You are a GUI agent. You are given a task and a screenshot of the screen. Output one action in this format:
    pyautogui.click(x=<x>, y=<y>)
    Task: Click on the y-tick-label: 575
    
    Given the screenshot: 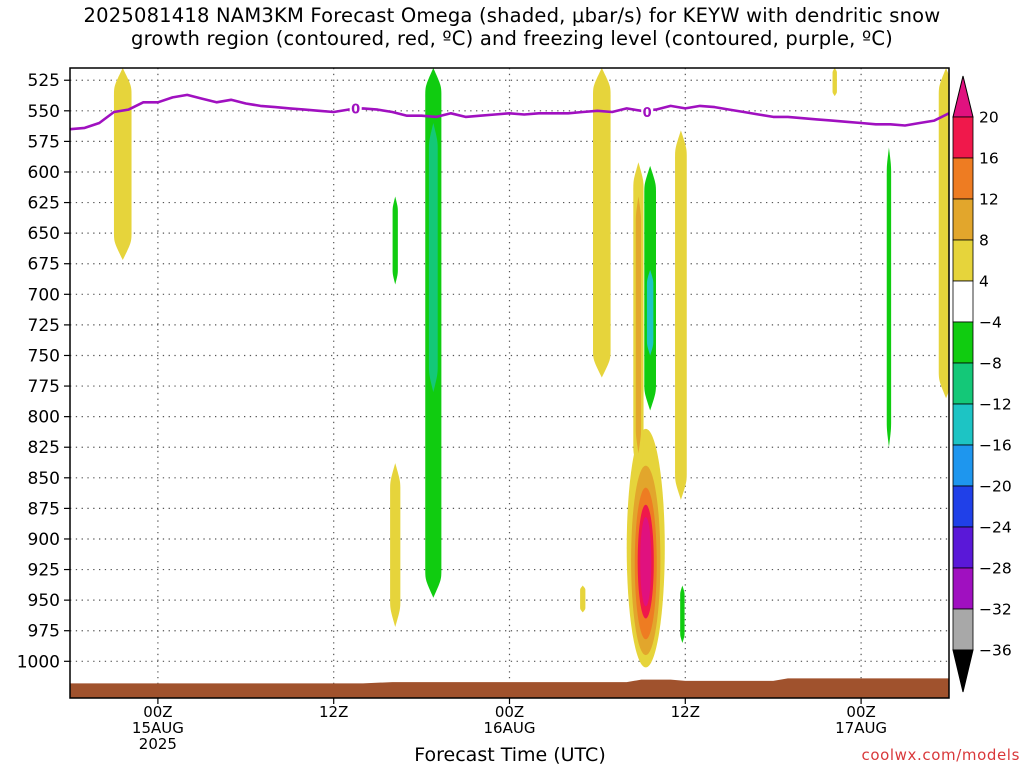 What is the action you would take?
    pyautogui.click(x=44, y=142)
    